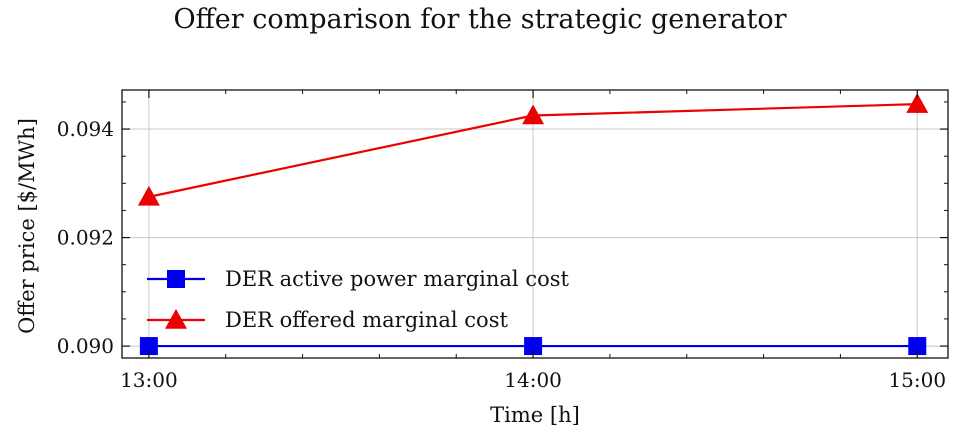  I want to click on y-tick-label: 0.092, so click(85, 238).